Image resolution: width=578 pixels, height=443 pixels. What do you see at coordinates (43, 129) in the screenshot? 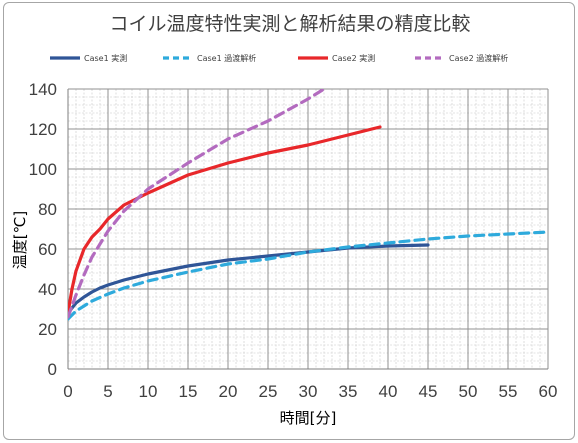
I see `y-tick-label: 120` at bounding box center [43, 129].